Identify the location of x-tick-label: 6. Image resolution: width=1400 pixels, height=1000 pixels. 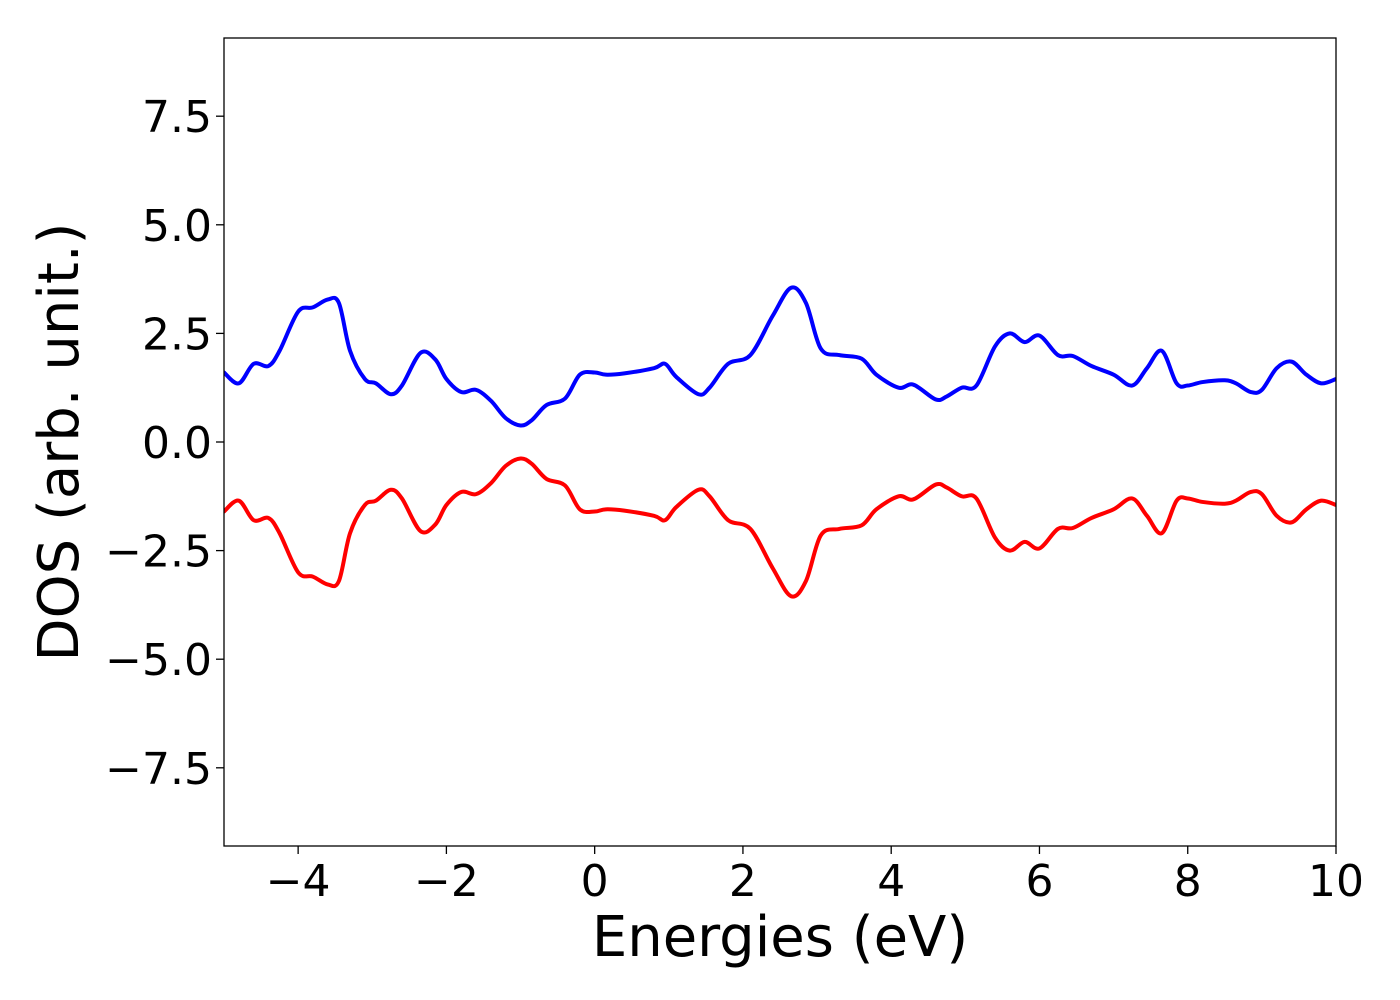
(1039, 881).